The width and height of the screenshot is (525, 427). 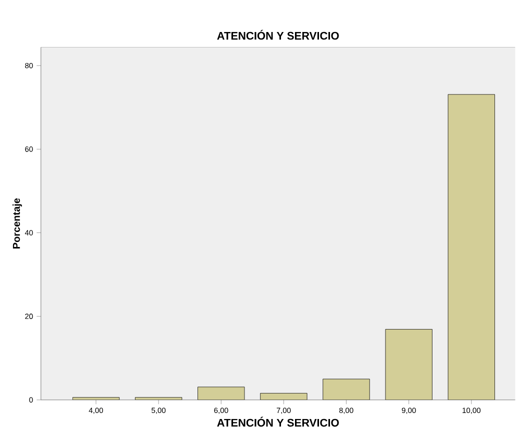 I want to click on y-axis-title: Porcentaje, so click(x=17, y=223).